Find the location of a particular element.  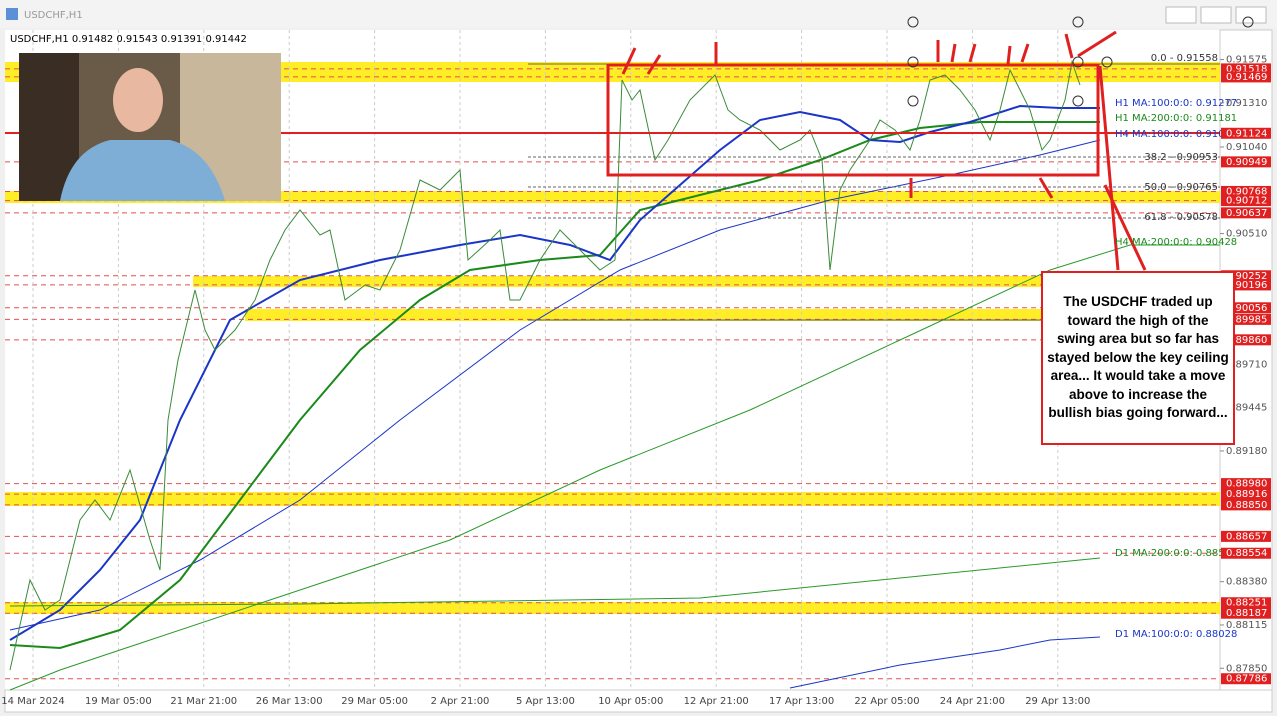

fib-label: 61.8 - 0.90578 is located at coordinates (1181, 217).